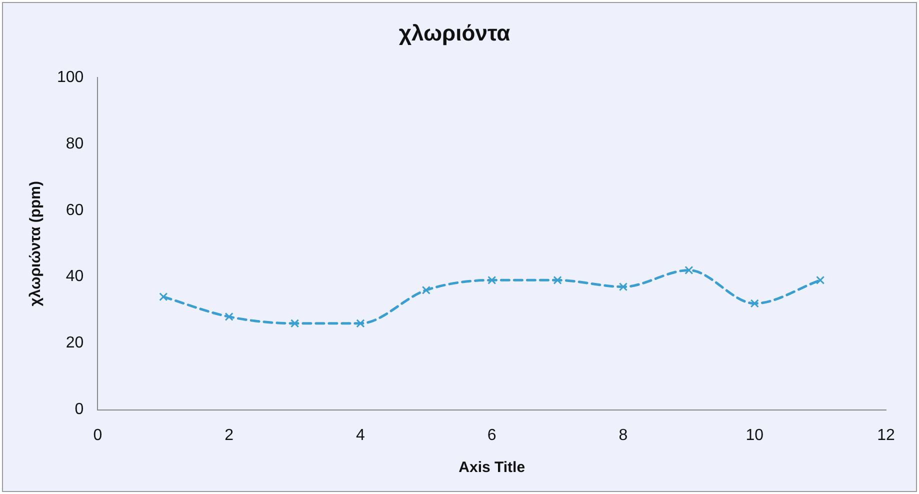  Describe the element at coordinates (886, 435) in the screenshot. I see `x-tick-label: 12` at that location.